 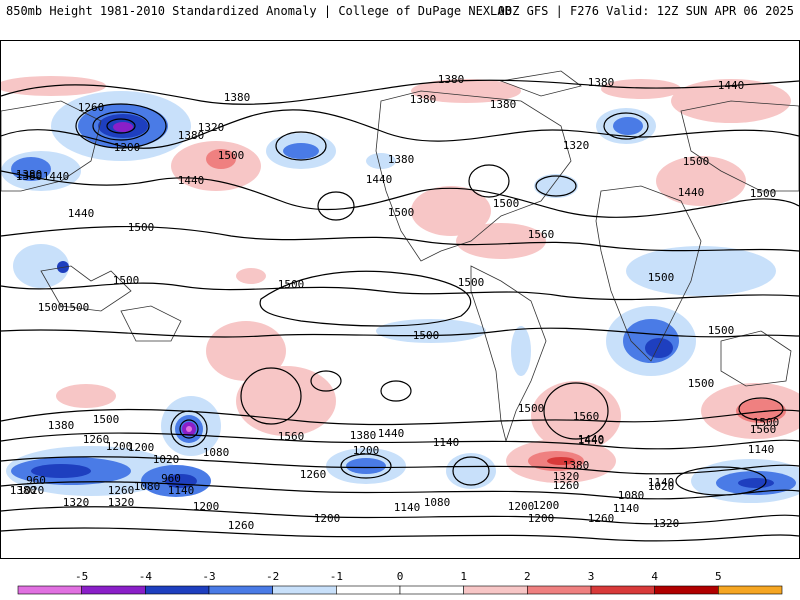 I want to click on colorbar-tick-label: -2, so click(x=272, y=576).